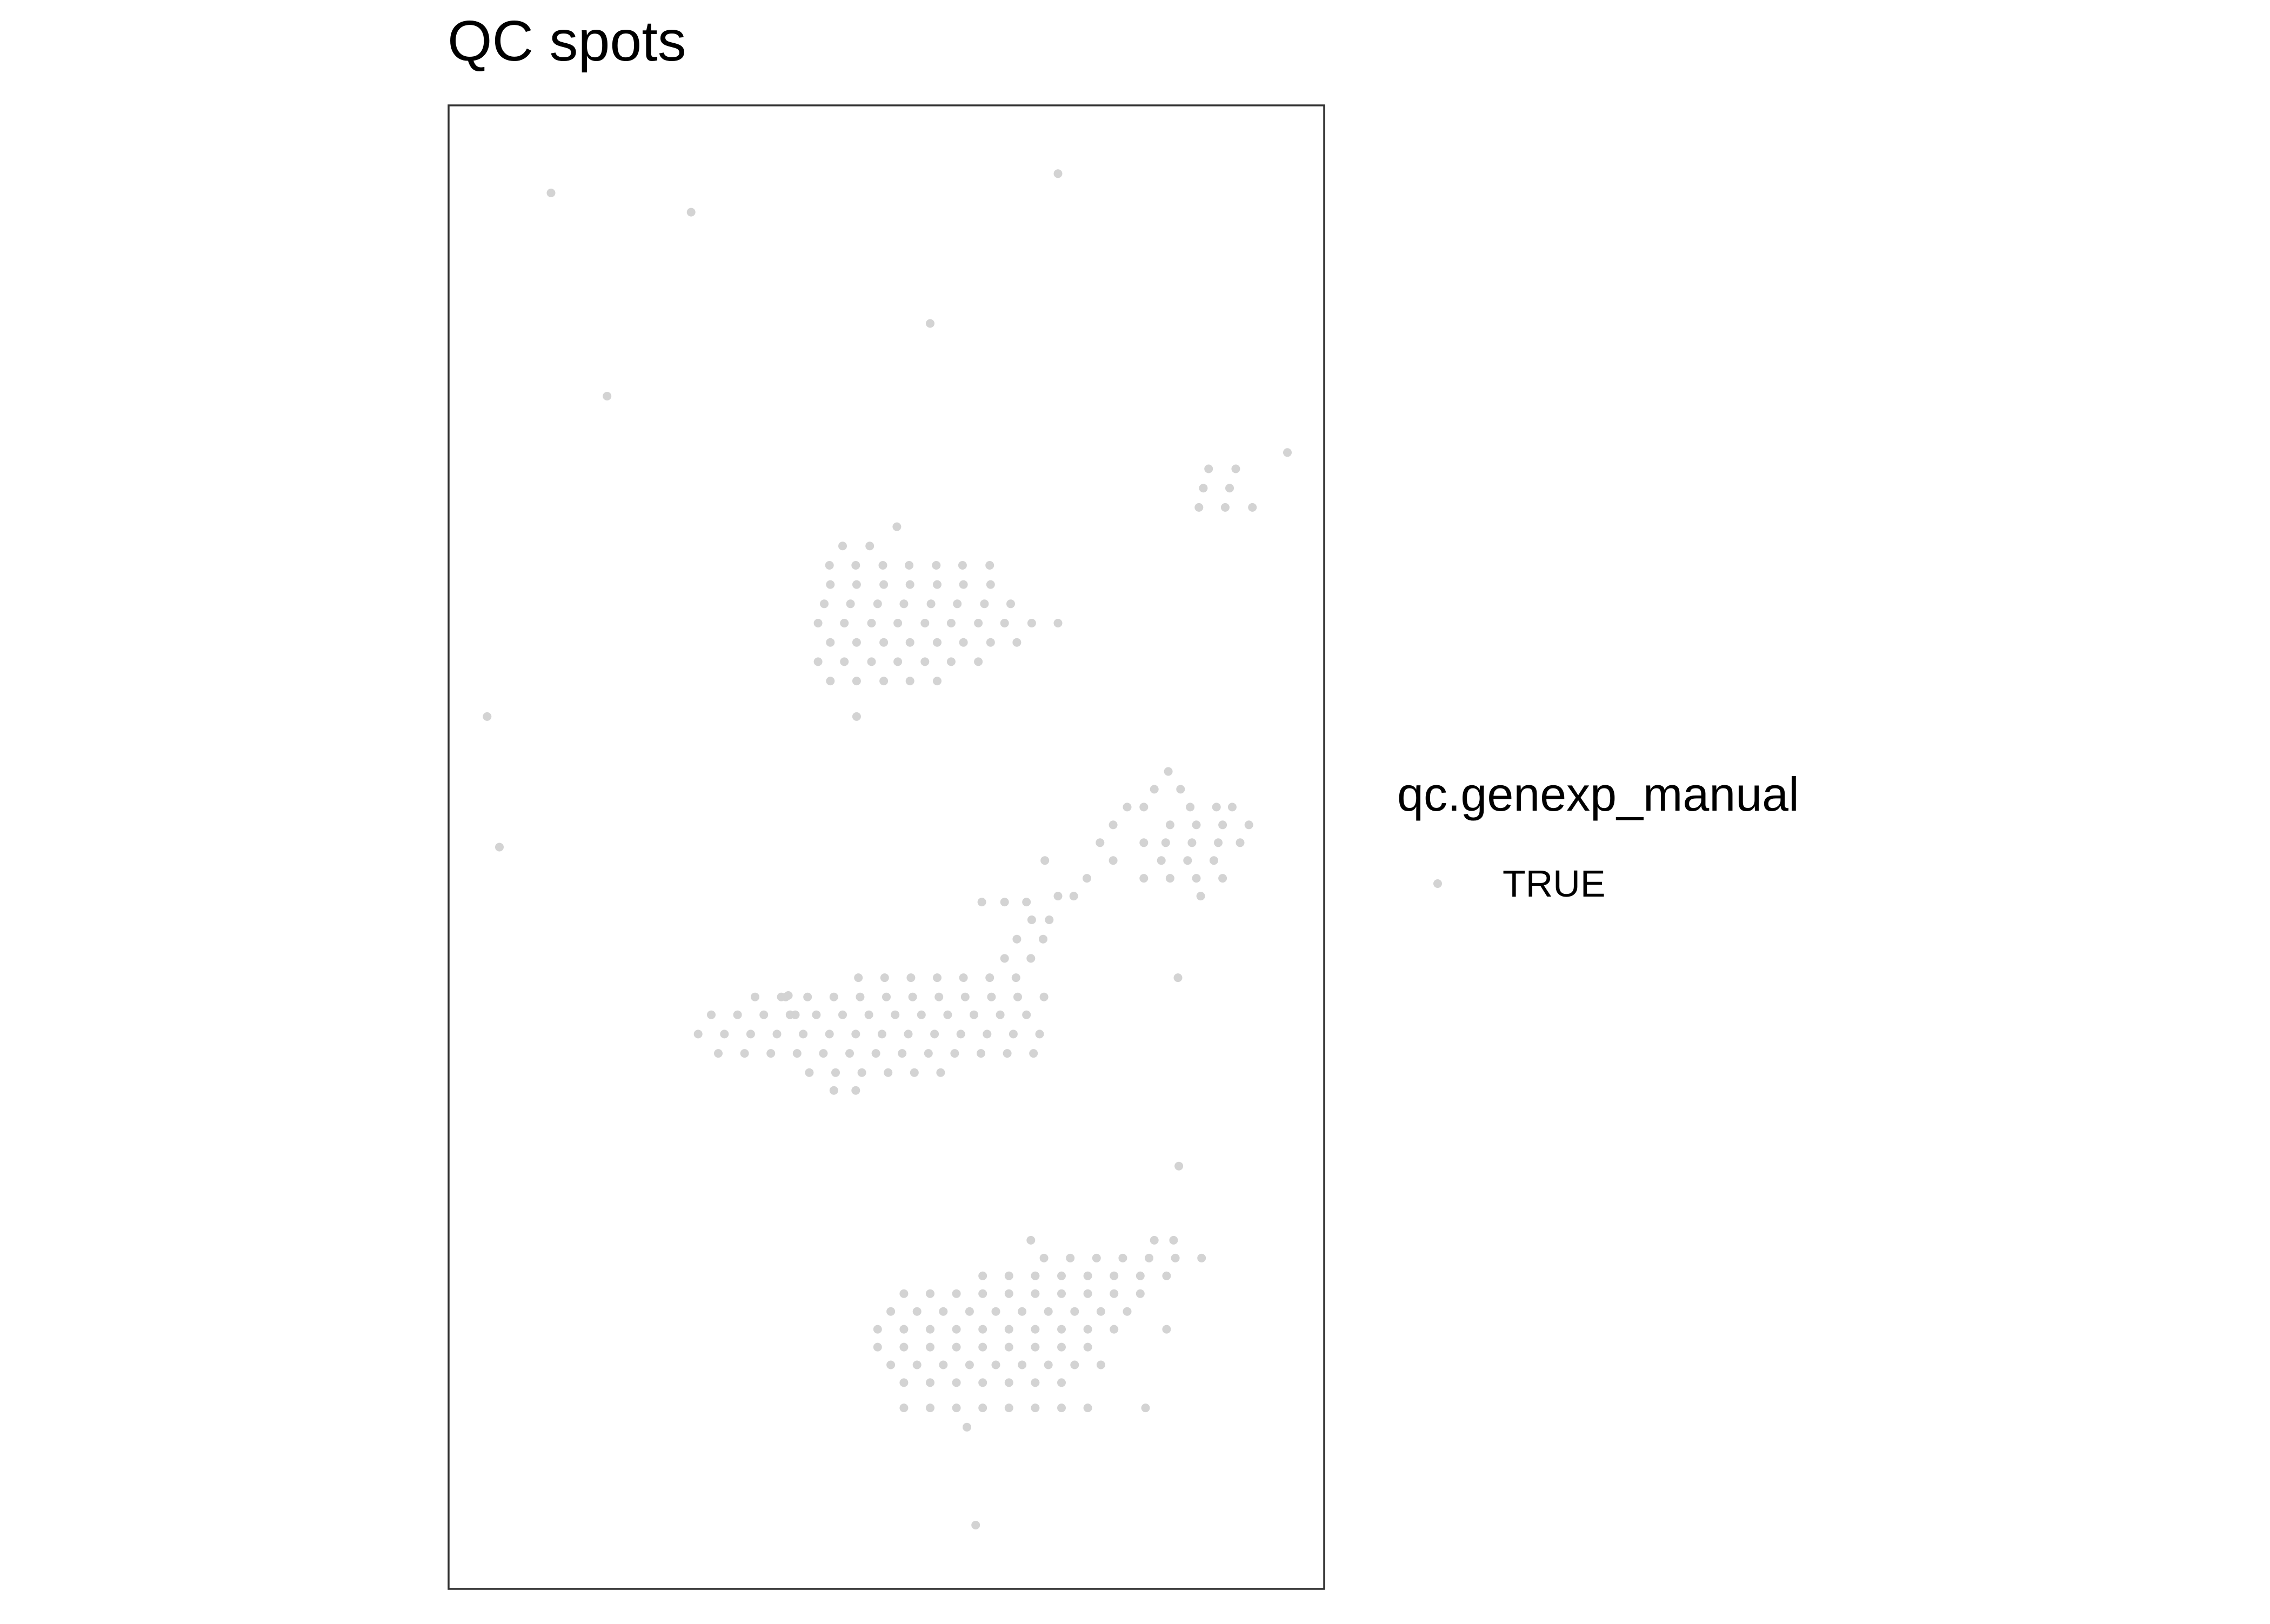  I want to click on legend-entries: TRUE, so click(1519, 884).